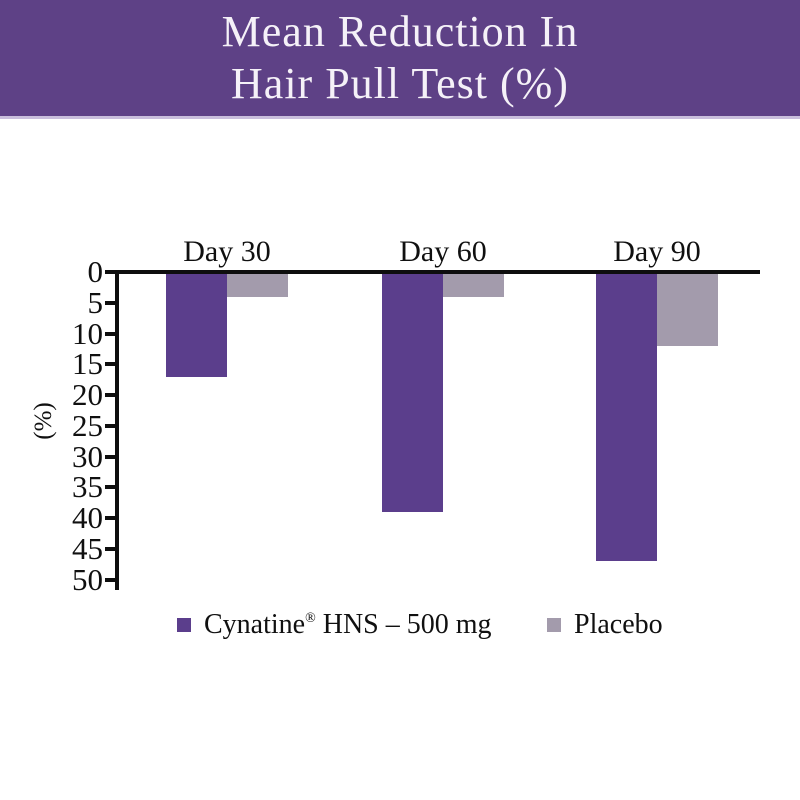 The image size is (800, 800). What do you see at coordinates (257, 284) in the screenshot?
I see `bar-placebo-day30` at bounding box center [257, 284].